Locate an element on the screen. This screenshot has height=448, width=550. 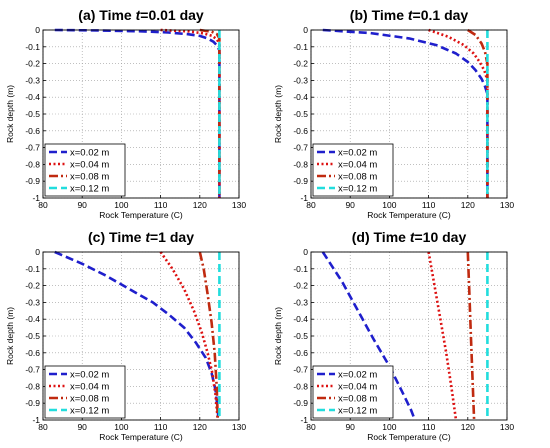
chart-title: (c) Time t=1 day is located at coordinates (141, 237).